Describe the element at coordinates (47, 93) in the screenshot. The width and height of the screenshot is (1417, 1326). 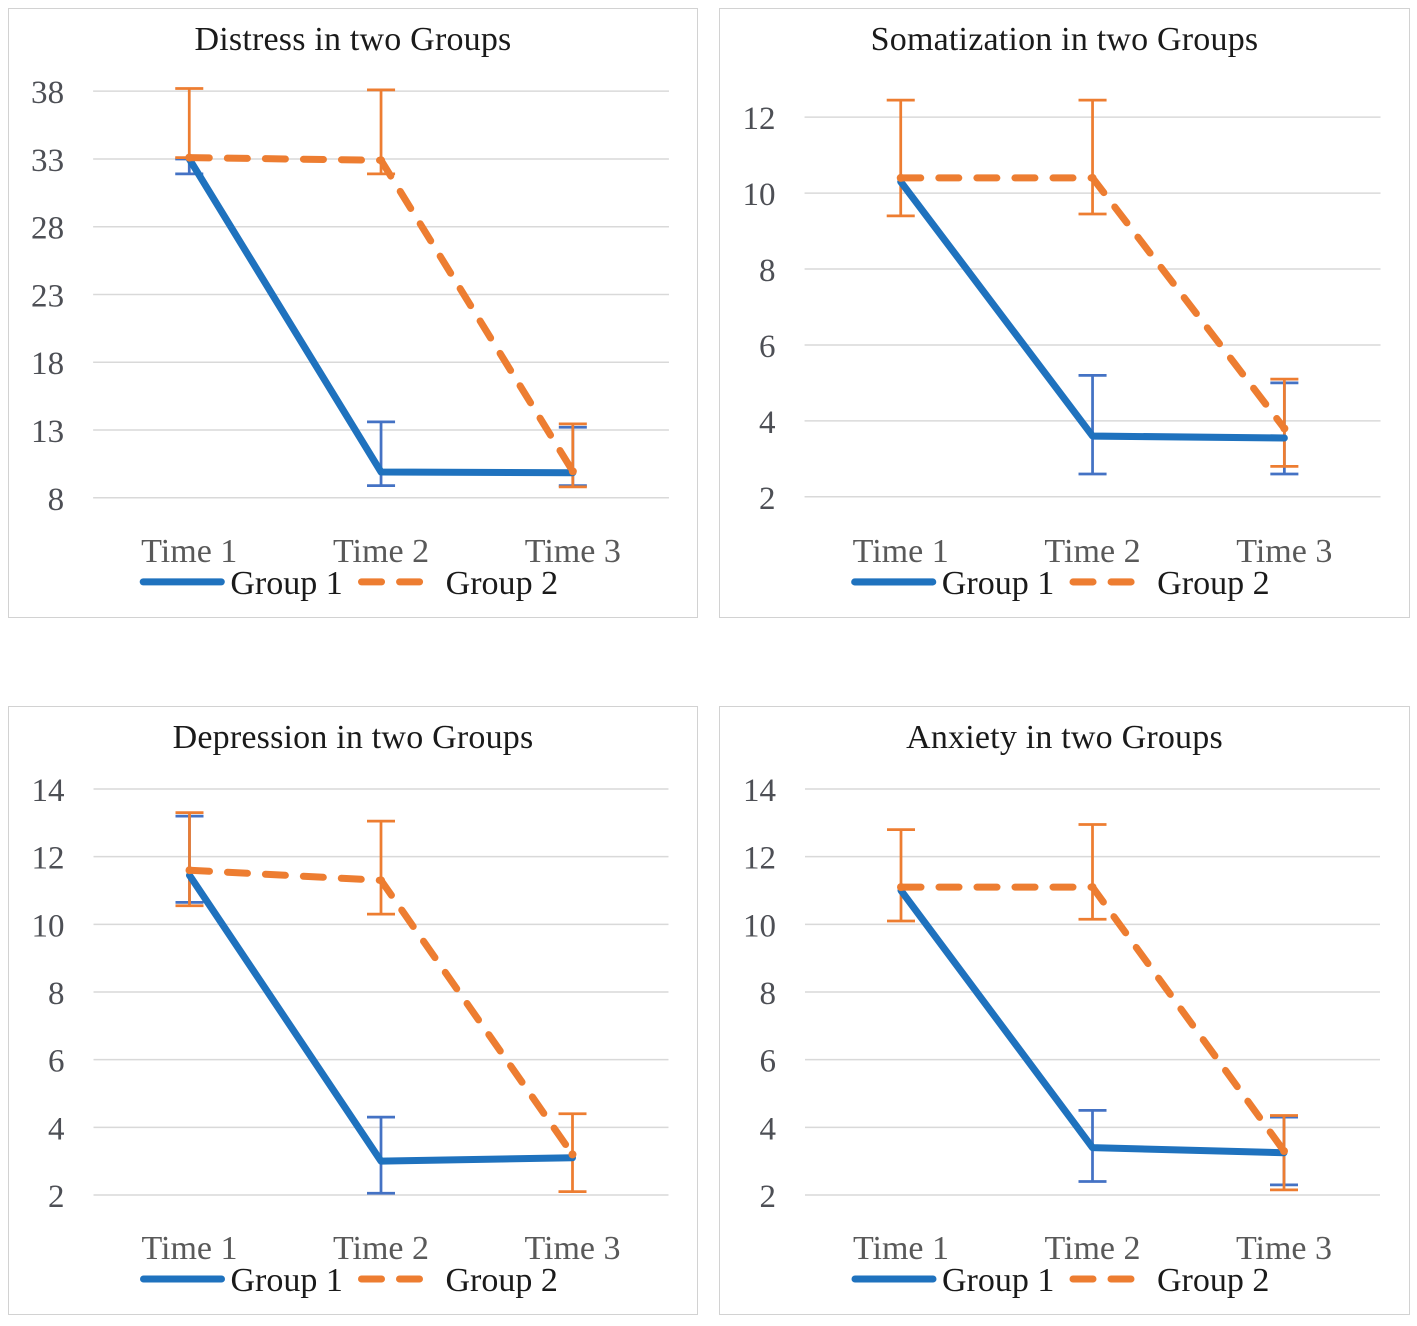
I see `y-tick-label: 38` at that location.